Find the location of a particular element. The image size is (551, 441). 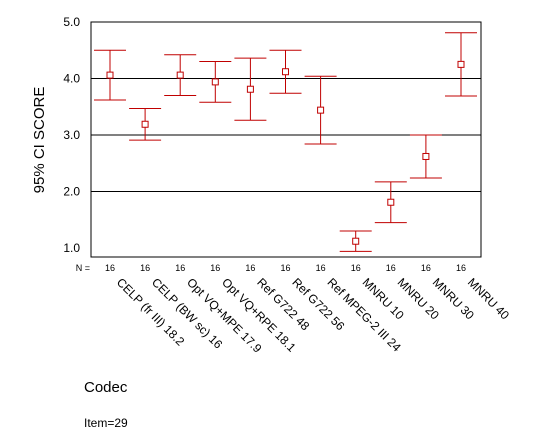

footnote: Item=29 is located at coordinates (106, 423).